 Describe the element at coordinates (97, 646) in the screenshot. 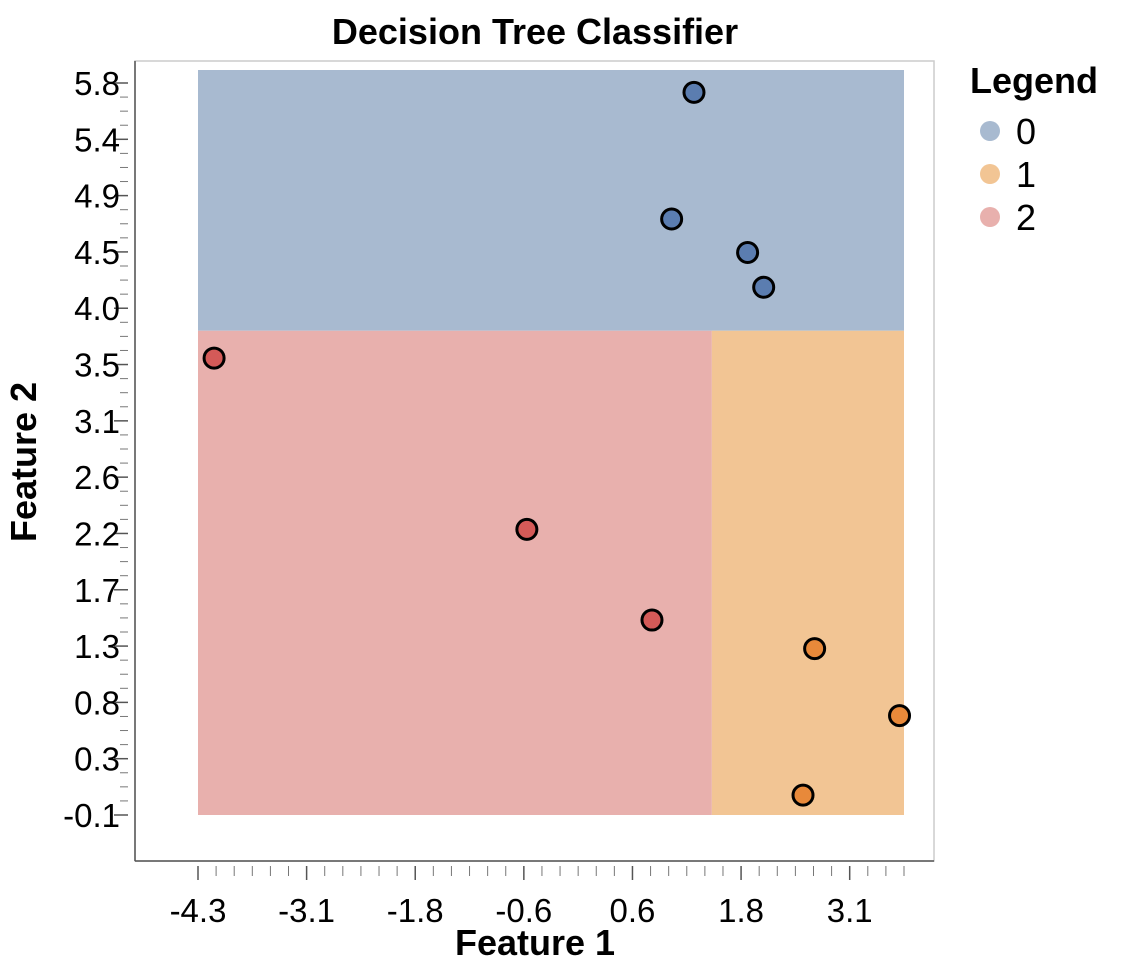

I see `y-tick-label: 1.3` at that location.